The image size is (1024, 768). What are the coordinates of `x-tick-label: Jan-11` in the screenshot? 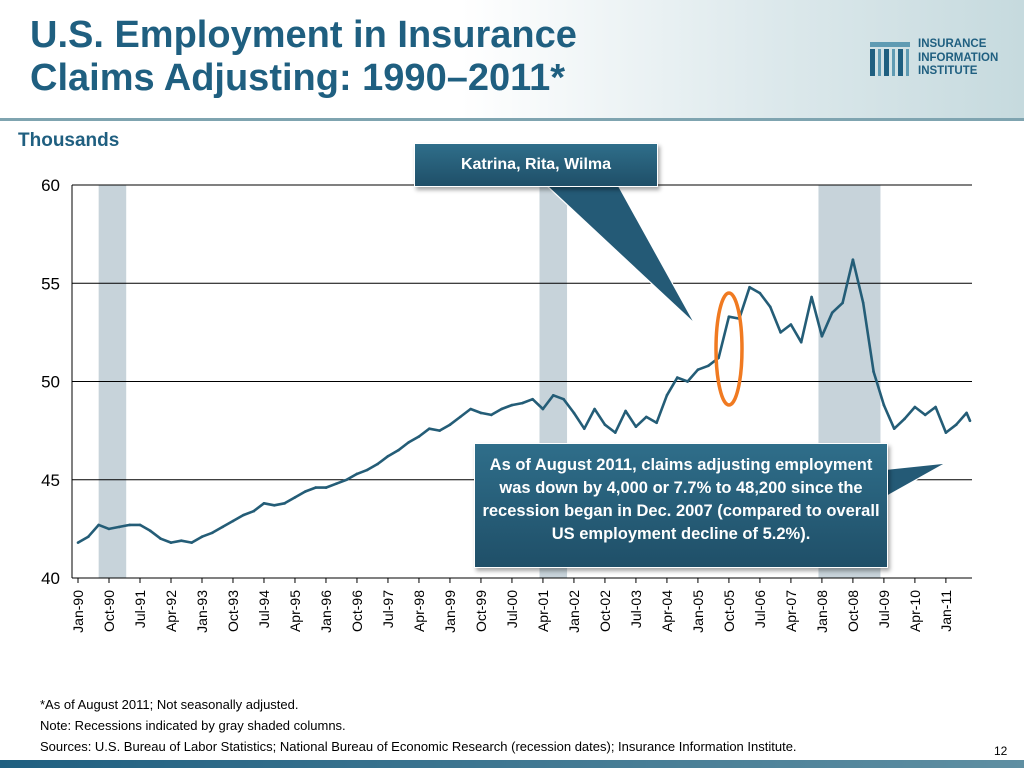 It's located at (946, 611).